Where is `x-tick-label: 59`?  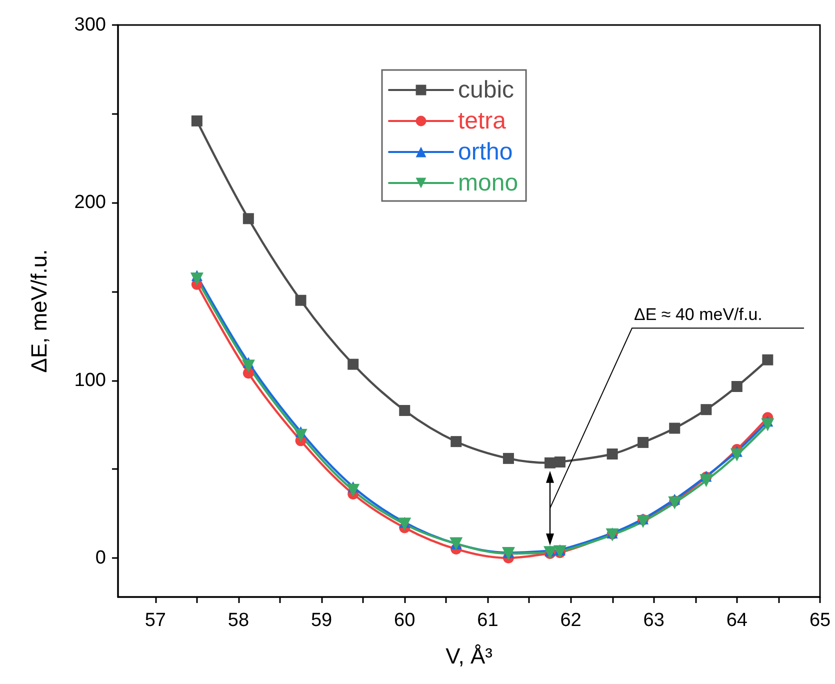
x-tick-label: 59 is located at coordinates (321, 620).